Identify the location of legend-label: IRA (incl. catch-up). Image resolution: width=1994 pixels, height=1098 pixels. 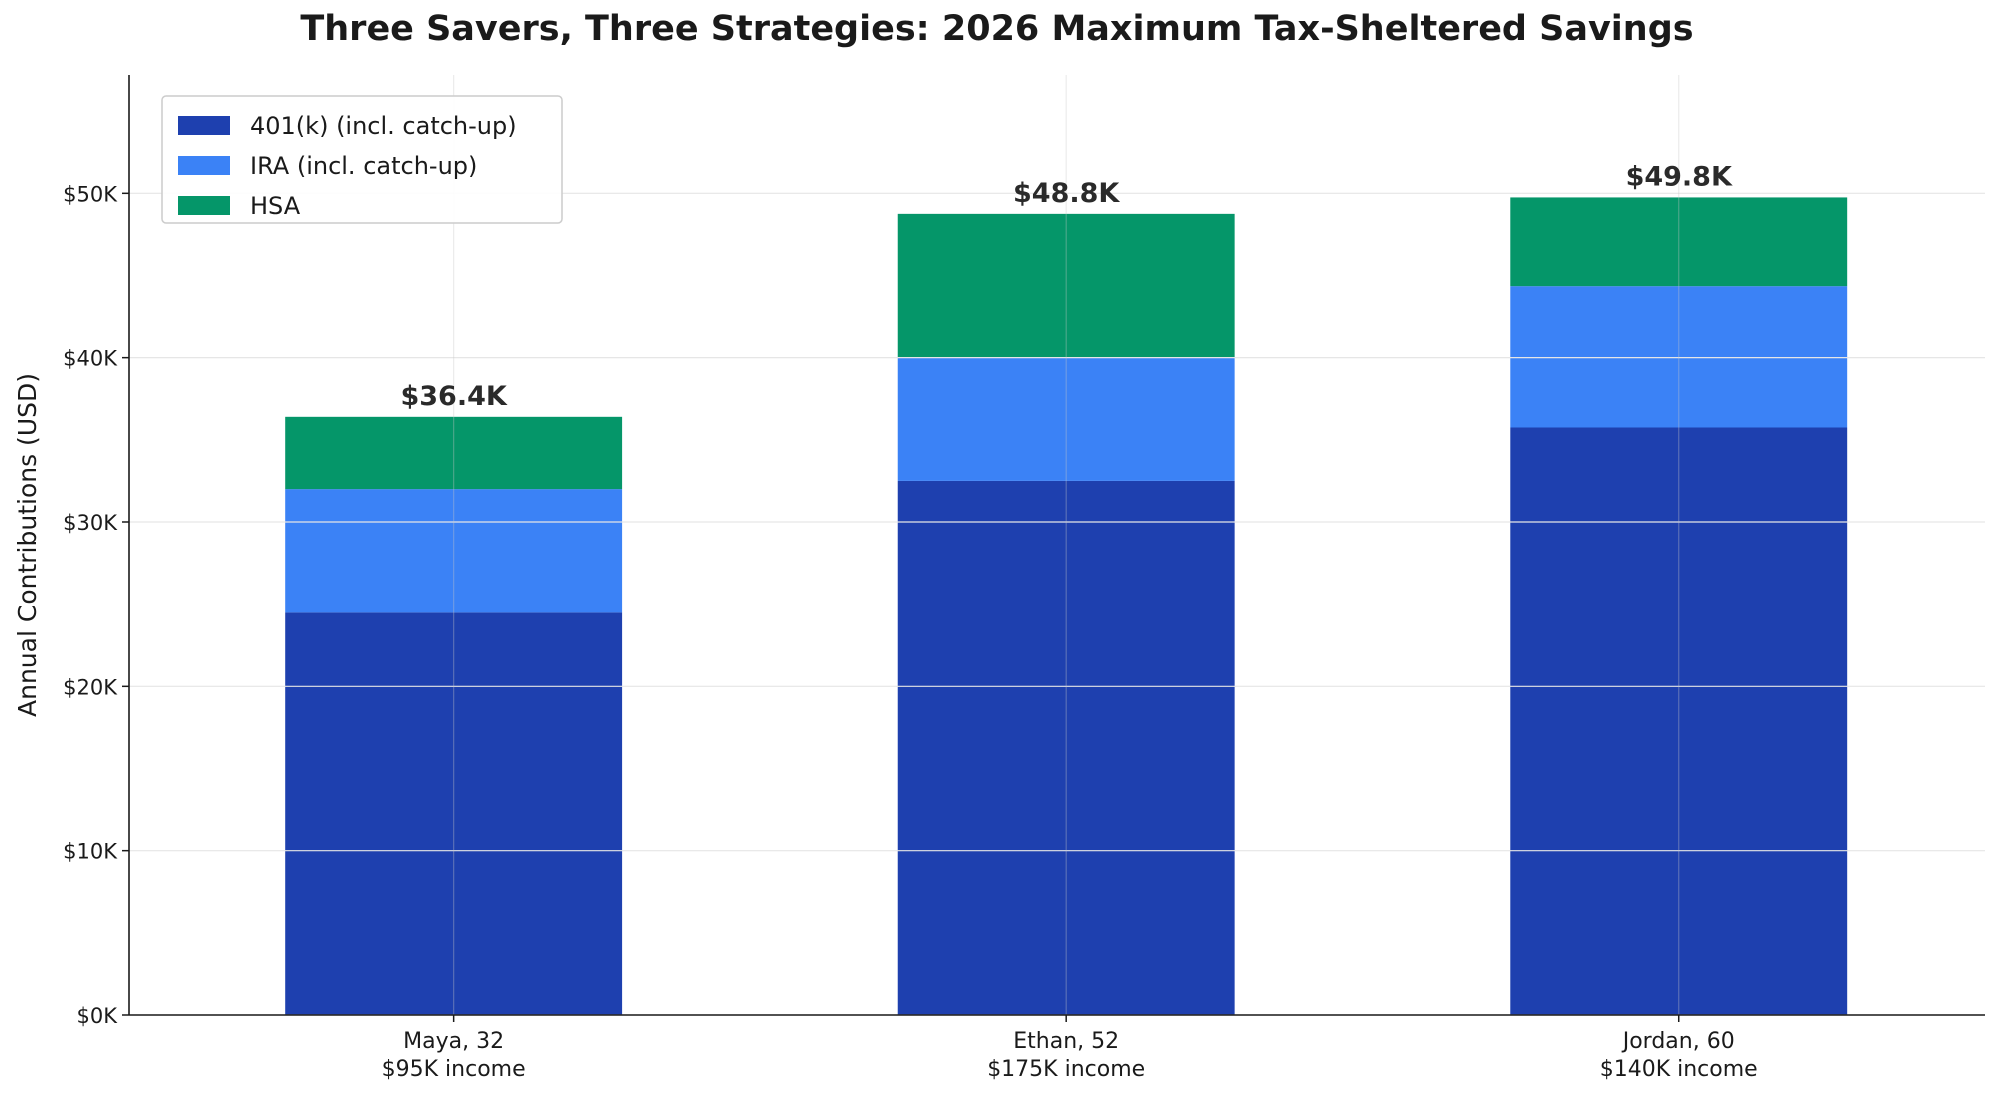
(363, 166).